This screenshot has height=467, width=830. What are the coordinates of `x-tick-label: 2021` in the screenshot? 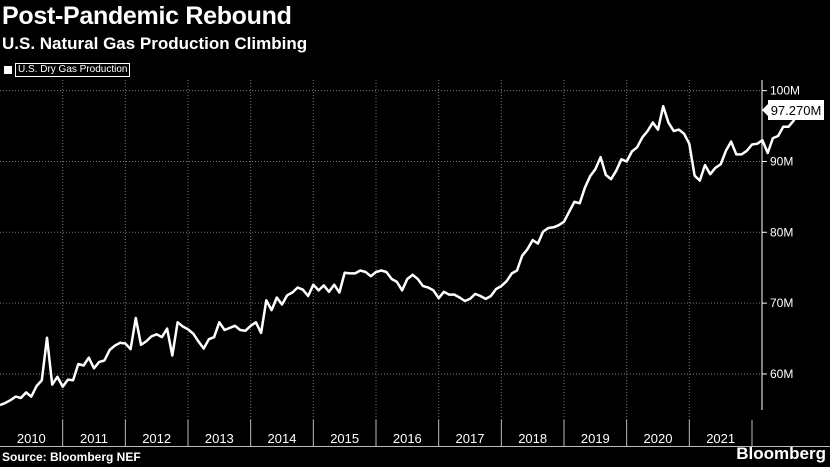 It's located at (720, 438).